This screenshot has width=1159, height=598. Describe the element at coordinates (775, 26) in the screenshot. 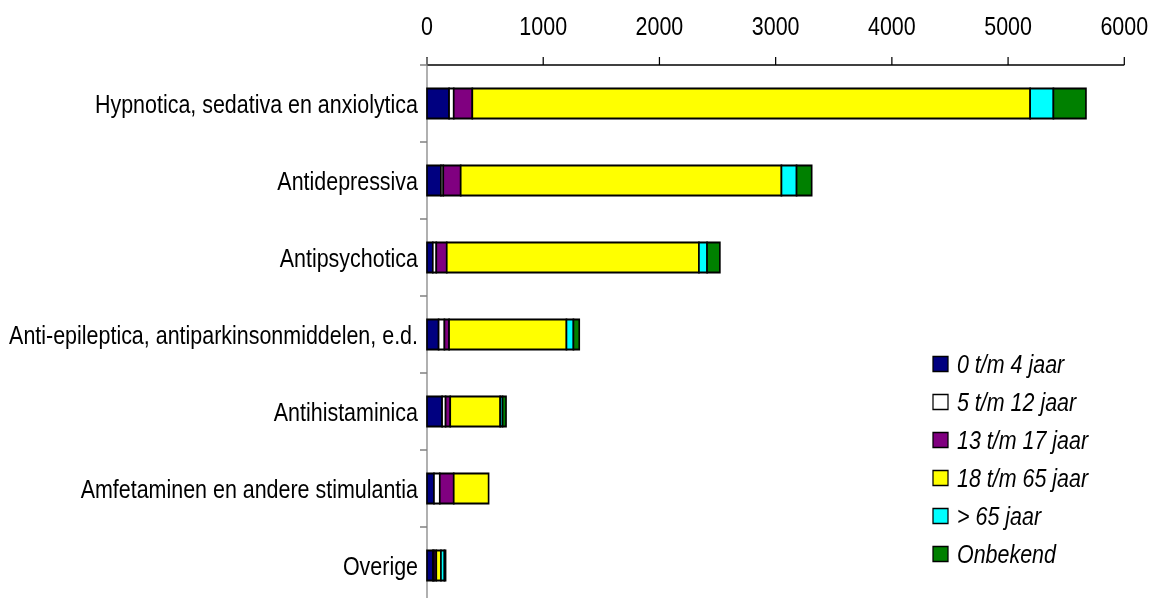

I see `x-tick-label: 3000` at that location.